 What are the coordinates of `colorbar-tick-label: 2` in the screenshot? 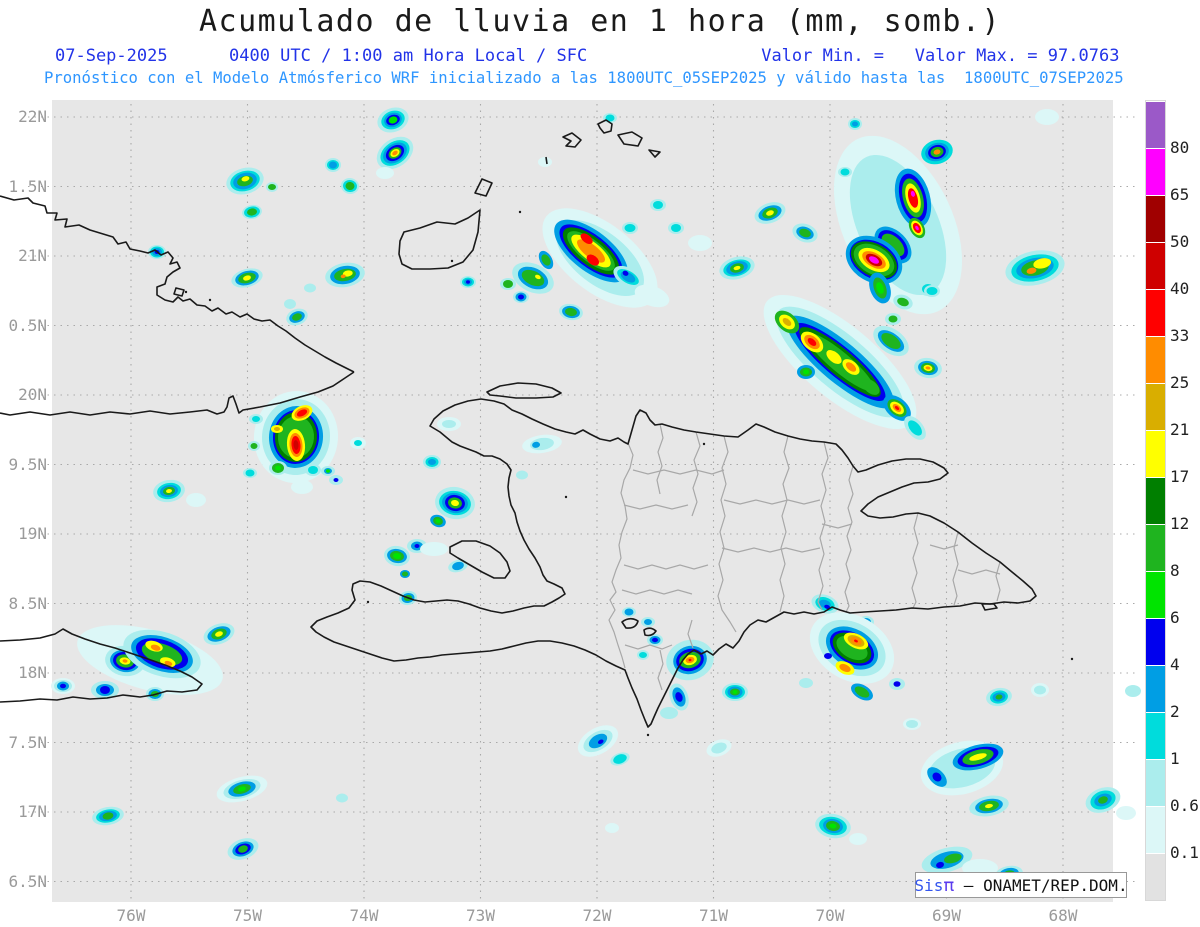 It's located at (1175, 711).